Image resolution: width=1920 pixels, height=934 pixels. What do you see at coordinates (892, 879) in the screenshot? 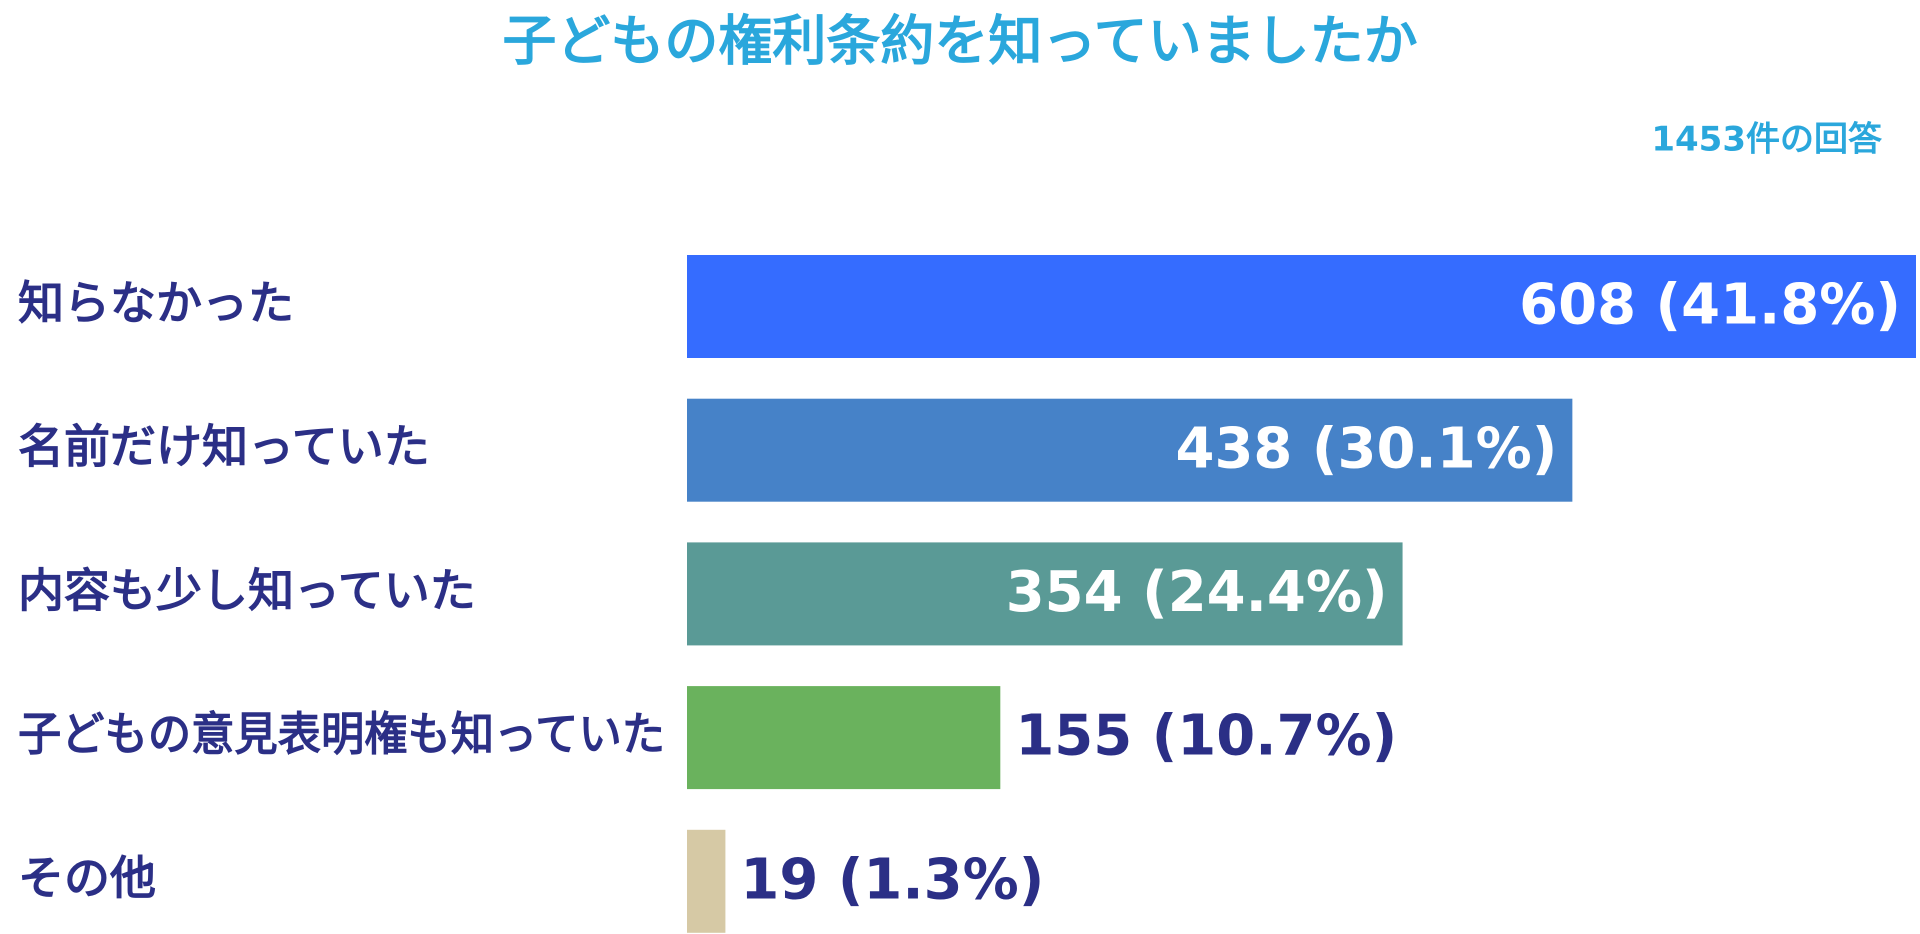
I see `value-label: 19 (1.3%)` at bounding box center [892, 879].